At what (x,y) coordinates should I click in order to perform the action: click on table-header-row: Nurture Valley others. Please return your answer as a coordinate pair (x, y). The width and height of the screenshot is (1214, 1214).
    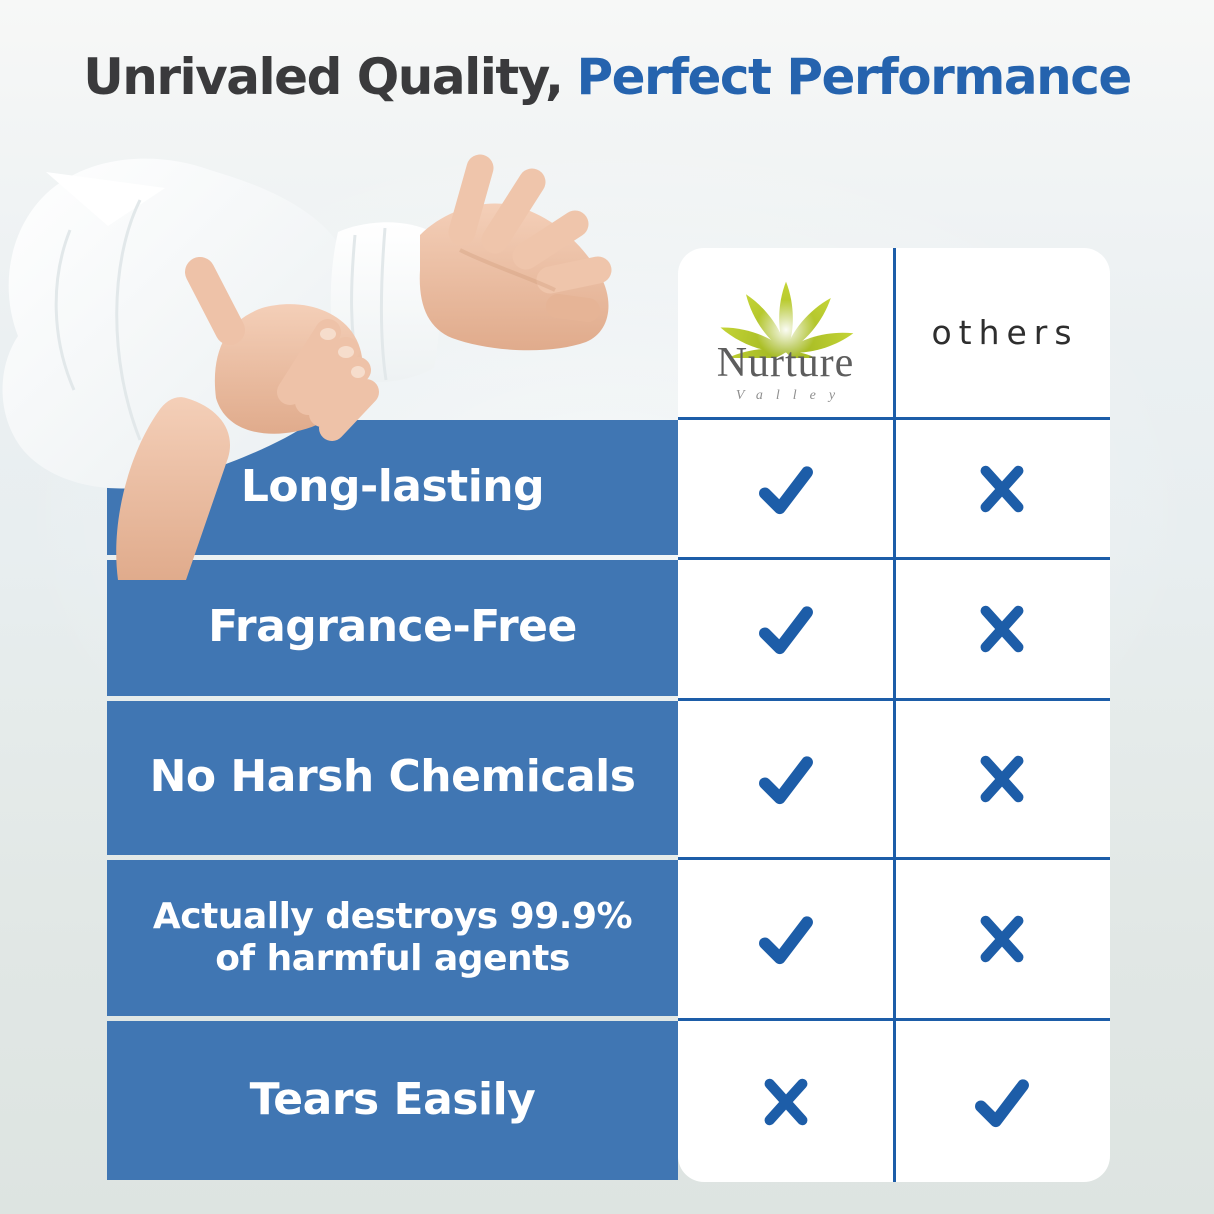
    Looking at the image, I should click on (894, 332).